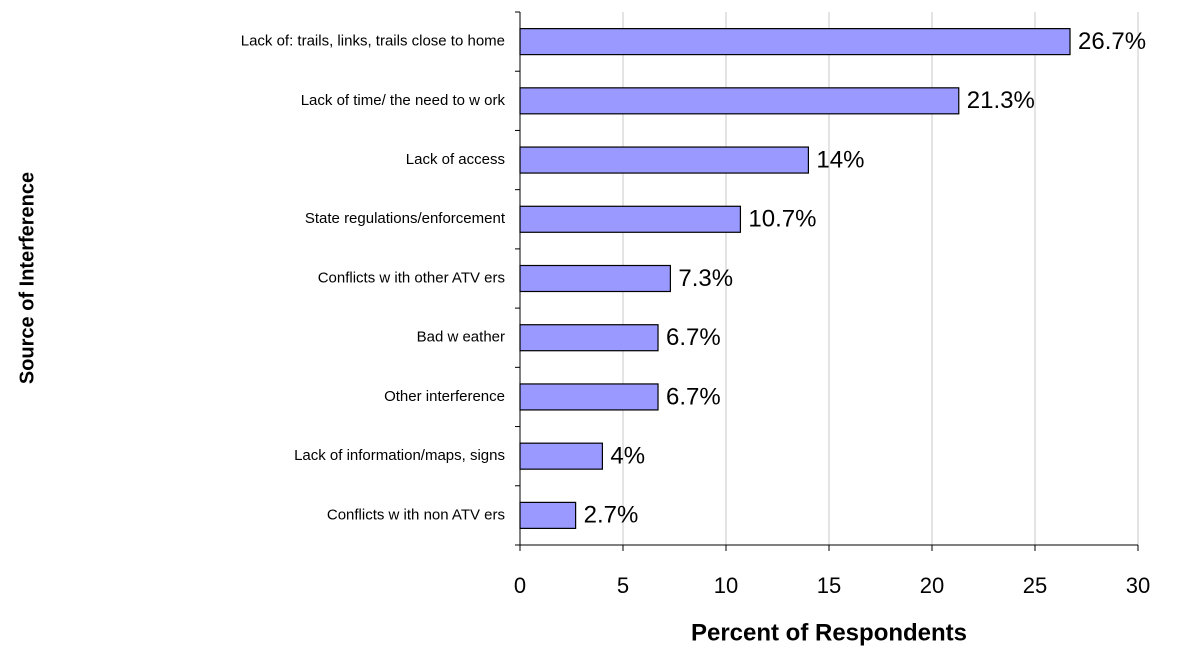  I want to click on y-axis-label: Source of Interference, so click(27, 278).